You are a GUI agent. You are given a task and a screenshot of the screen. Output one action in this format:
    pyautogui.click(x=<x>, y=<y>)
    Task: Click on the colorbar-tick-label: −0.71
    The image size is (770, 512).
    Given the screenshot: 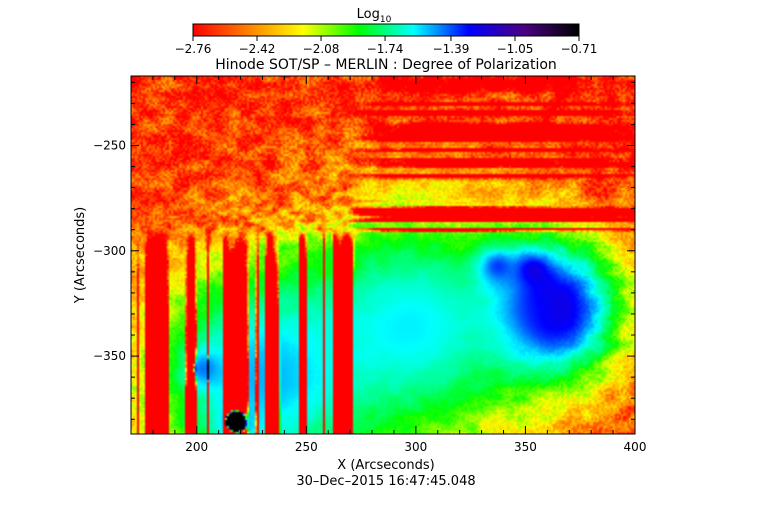 What is the action you would take?
    pyautogui.click(x=579, y=49)
    